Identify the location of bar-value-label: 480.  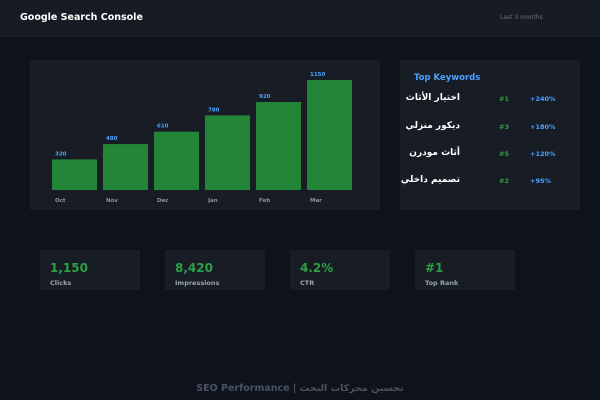
(112, 139).